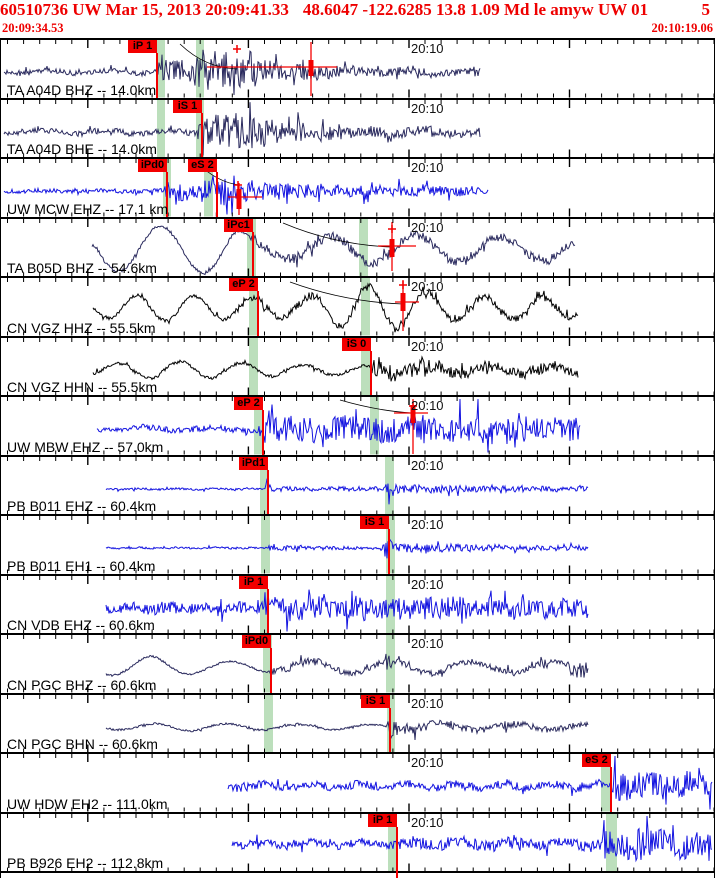 This screenshot has height=878, width=715. Describe the element at coordinates (82, 744) in the screenshot. I see `station-label: CN PGC BHN -- 60.6km` at that location.